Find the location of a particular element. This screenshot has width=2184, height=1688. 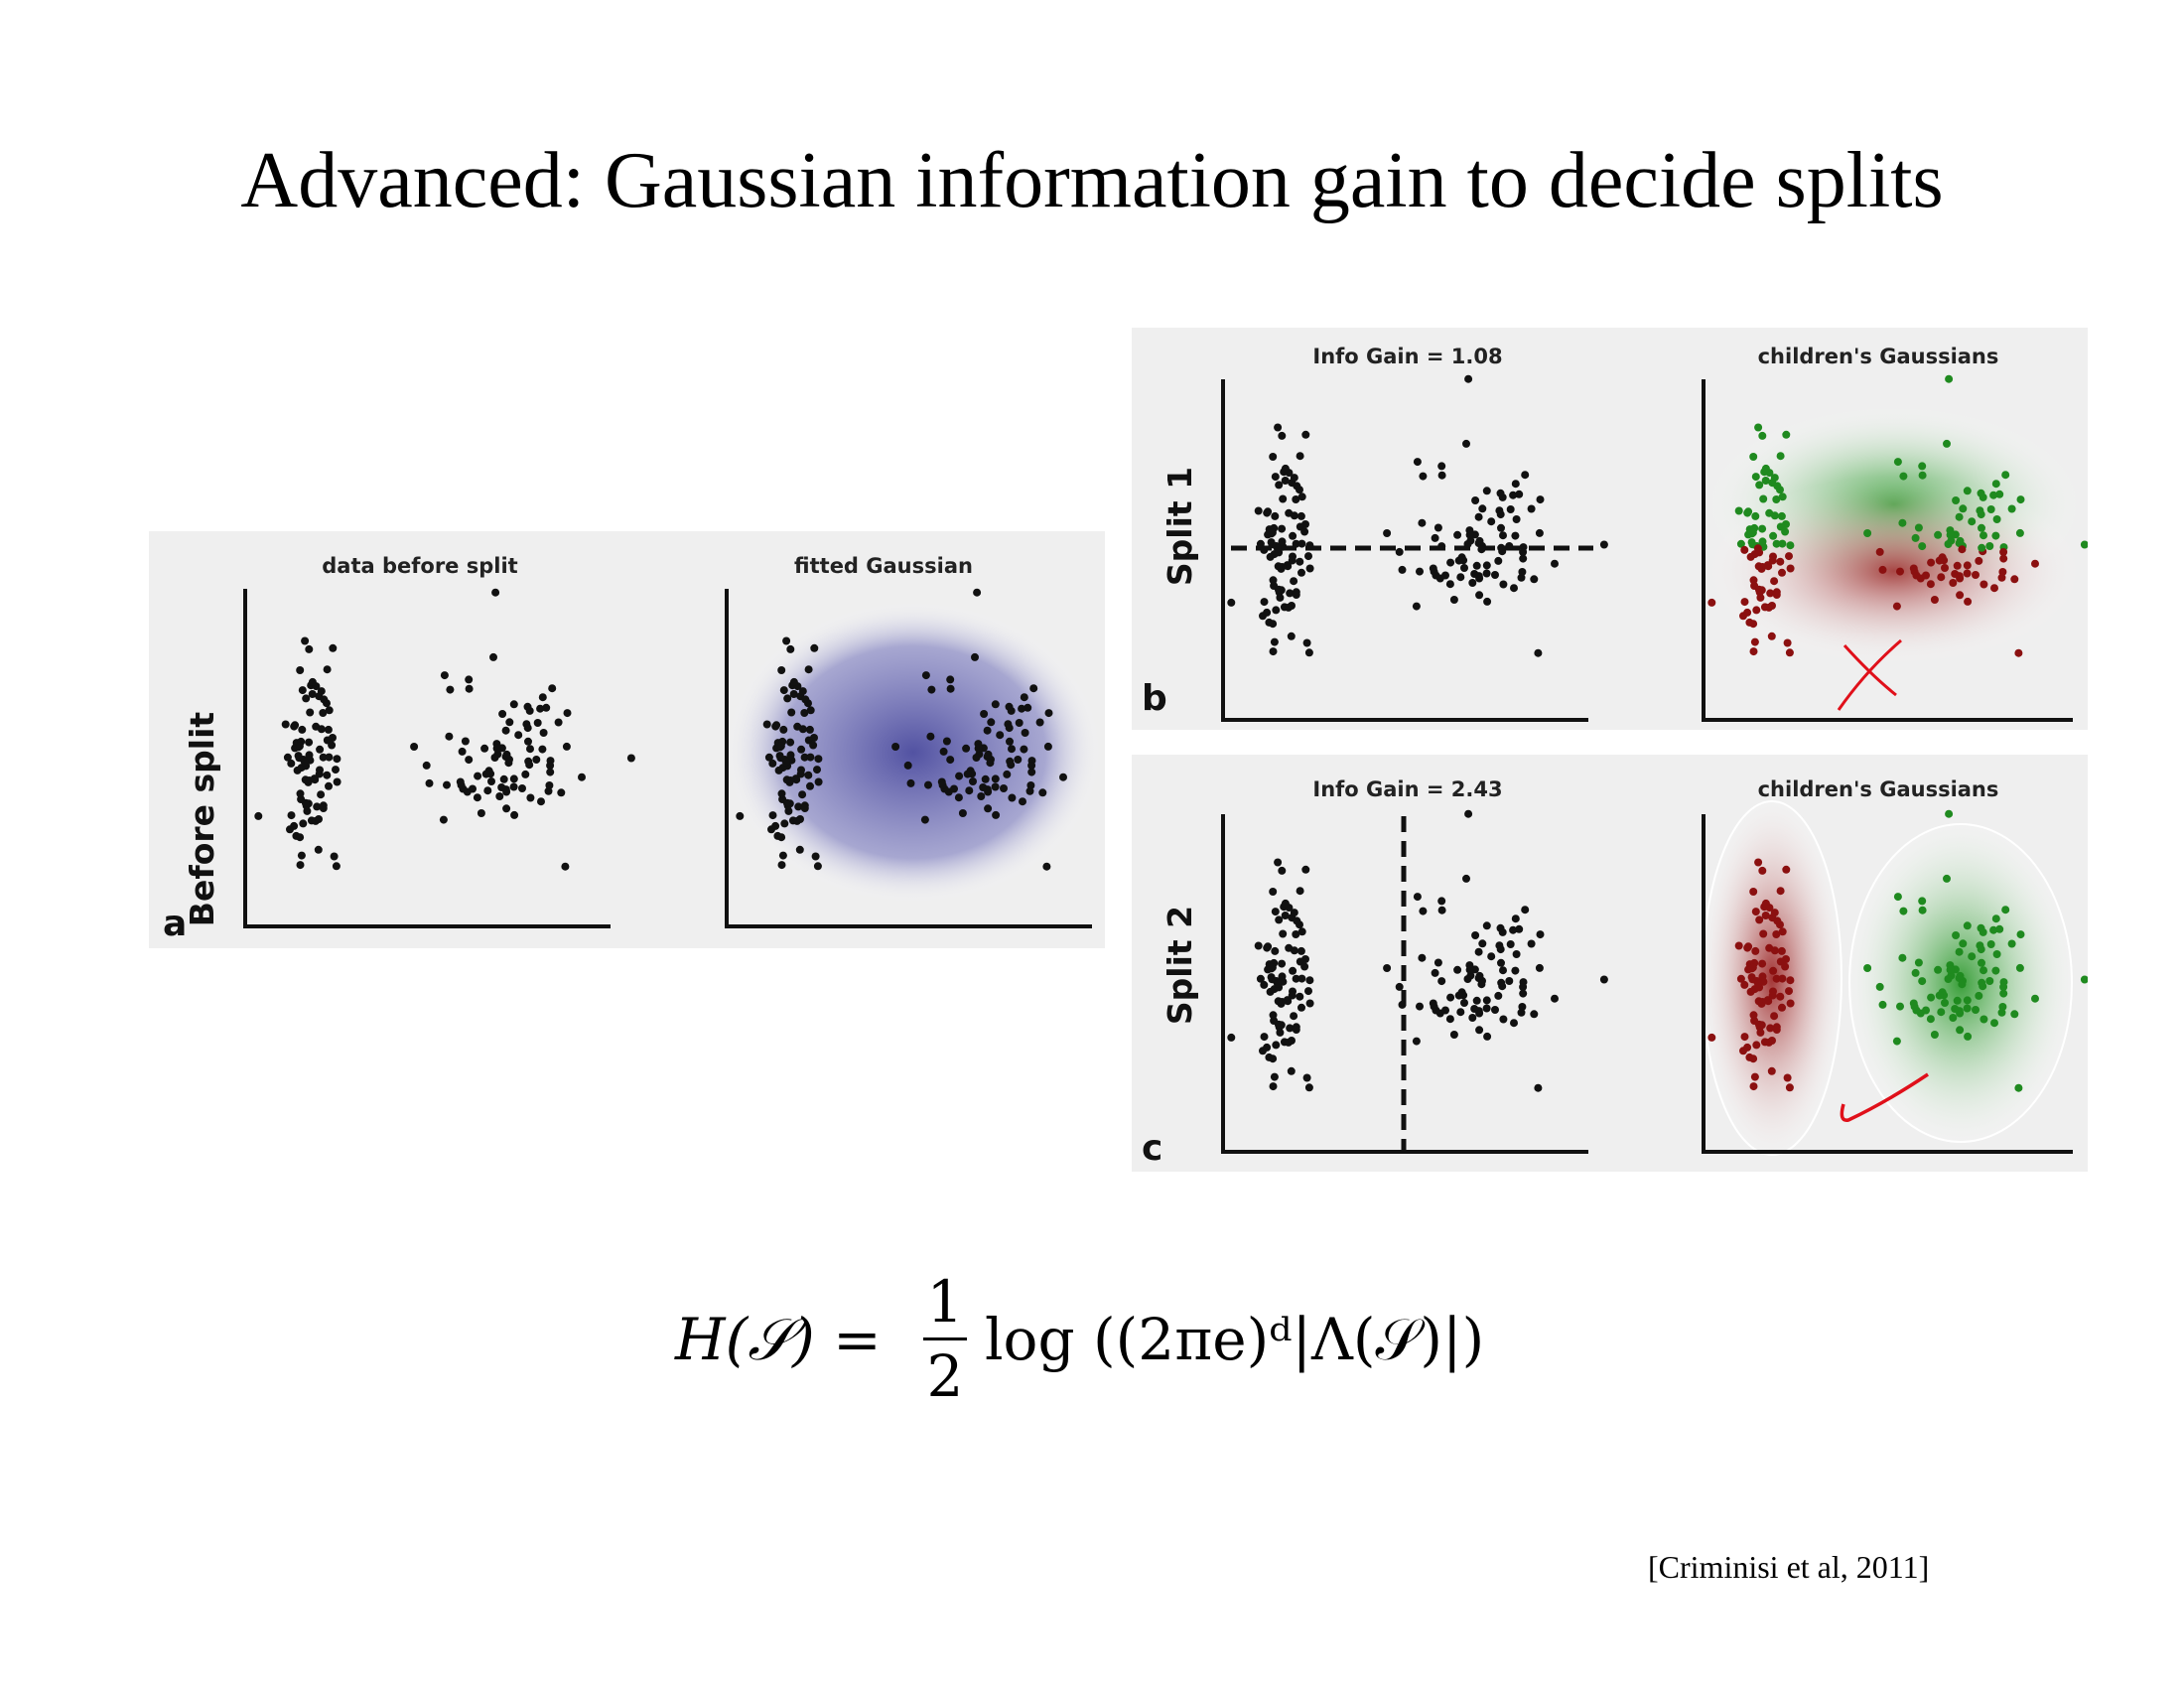

red-gaussian-ellipse is located at coordinates (1772, 978).